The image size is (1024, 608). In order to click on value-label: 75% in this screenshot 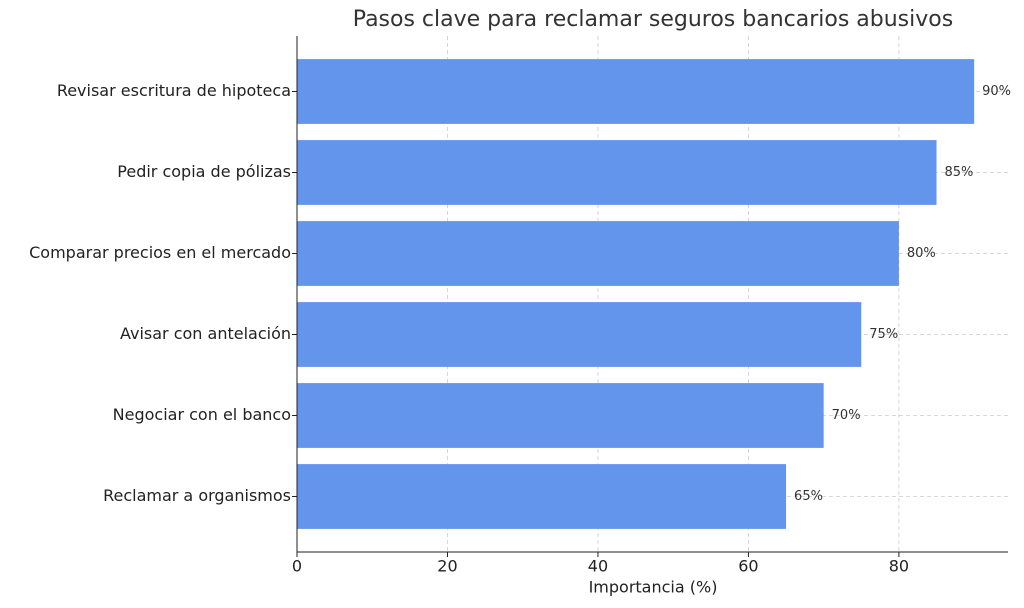, I will do `click(883, 334)`.